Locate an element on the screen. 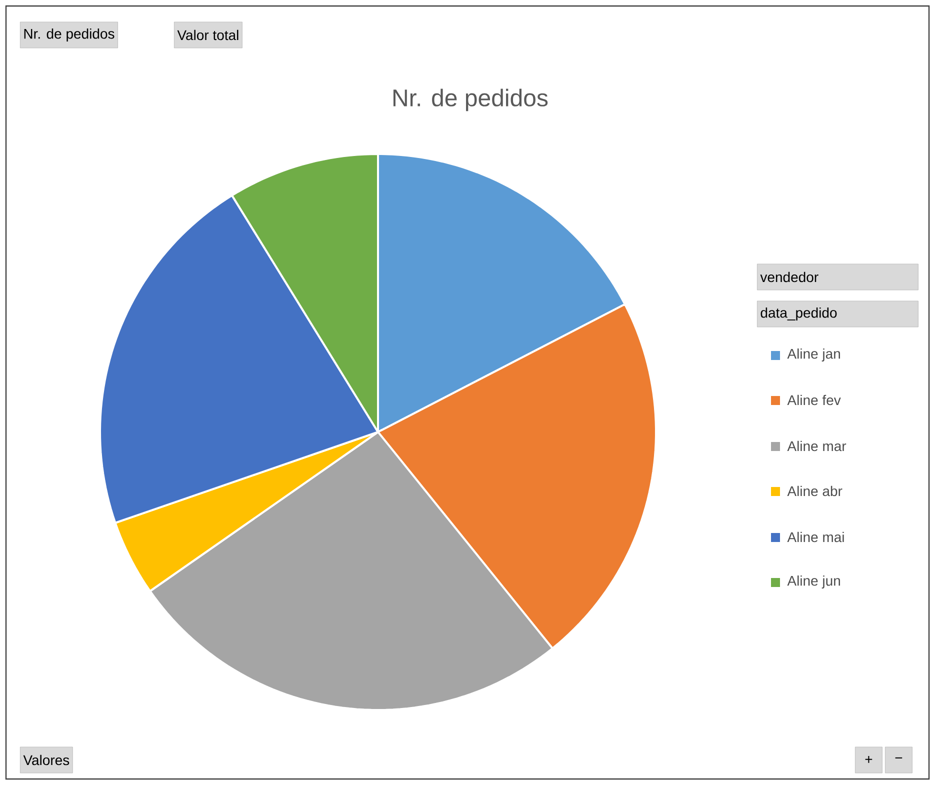 Image resolution: width=935 pixels, height=785 pixels. legend-label: Aline abr is located at coordinates (814, 491).